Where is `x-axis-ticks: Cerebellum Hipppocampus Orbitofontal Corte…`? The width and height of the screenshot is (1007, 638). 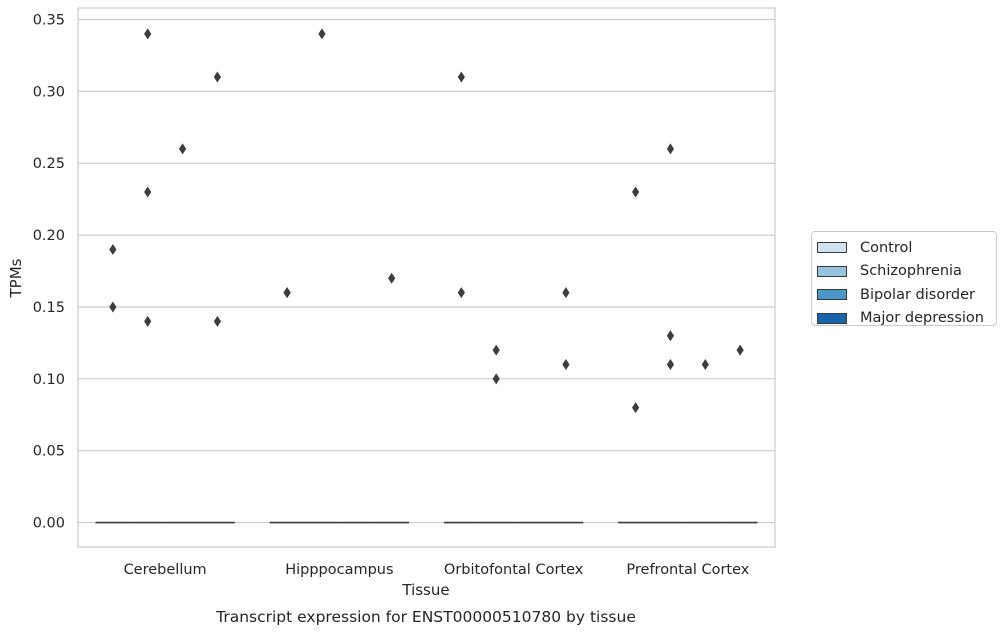
x-axis-ticks: Cerebellum Hipppocampus Orbitofontal Corte… is located at coordinates (437, 570).